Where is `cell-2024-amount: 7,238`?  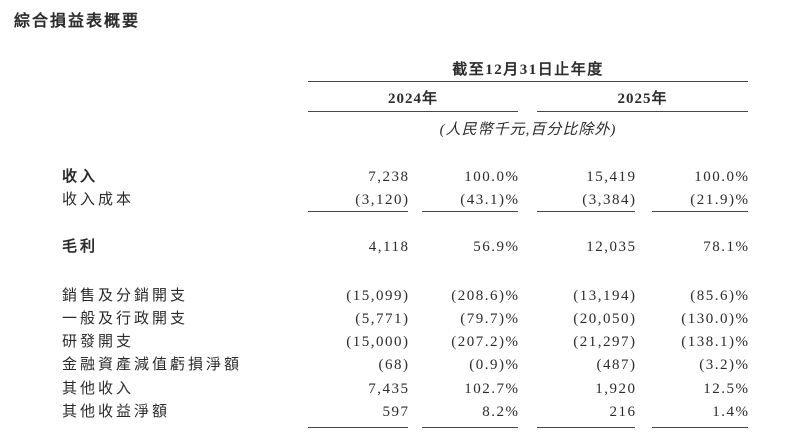
cell-2024-amount: 7,238 is located at coordinates (389, 177).